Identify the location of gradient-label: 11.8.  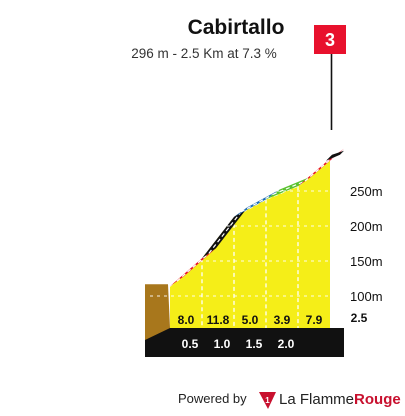
(218, 320).